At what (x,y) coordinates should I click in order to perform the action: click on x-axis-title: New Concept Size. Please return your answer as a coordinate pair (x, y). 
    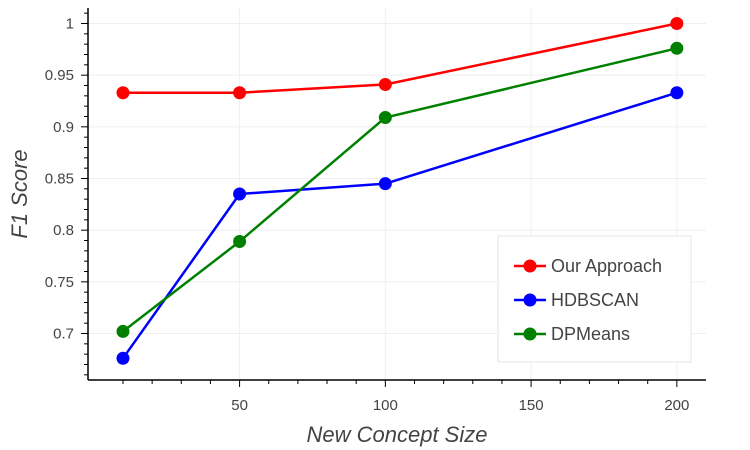
    Looking at the image, I should click on (397, 434).